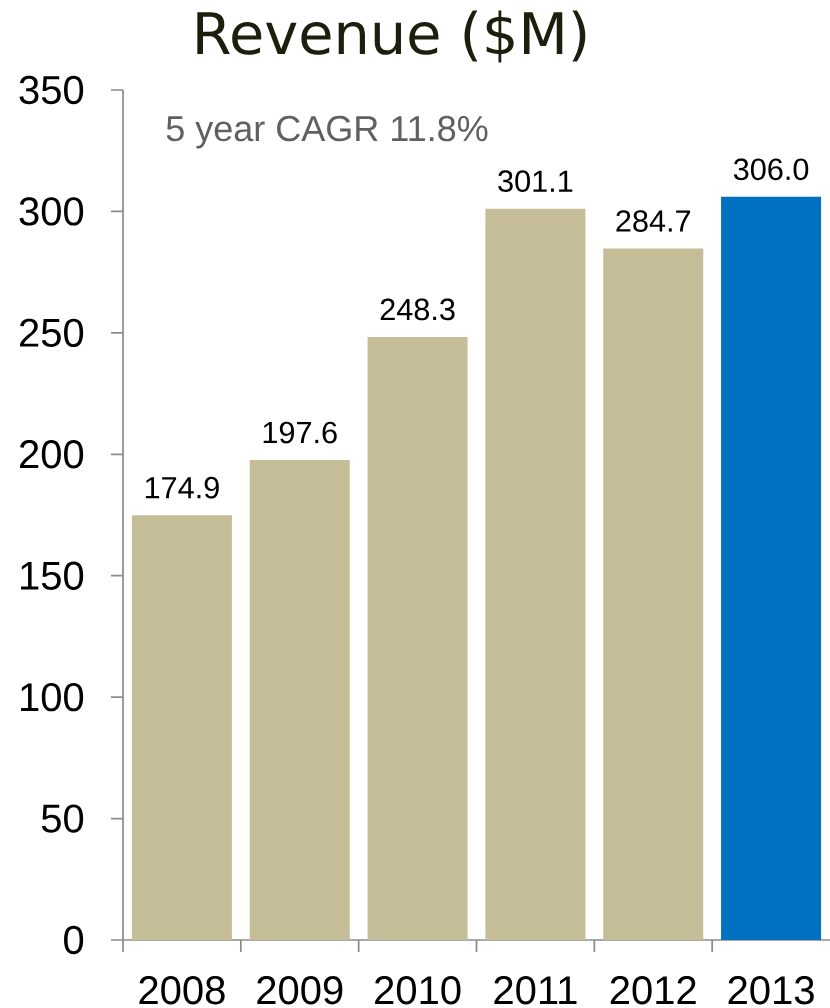 The height and width of the screenshot is (1008, 830). What do you see at coordinates (535, 990) in the screenshot?
I see `x-tick-label: 2011` at bounding box center [535, 990].